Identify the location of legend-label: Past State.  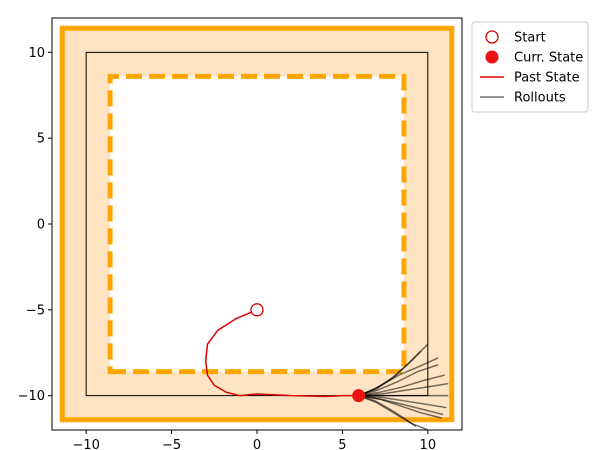
(547, 78).